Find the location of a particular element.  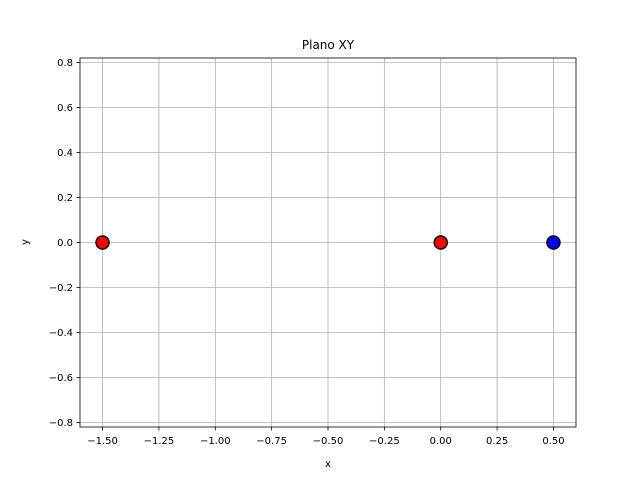

y-tick-label: −0.6 is located at coordinates (61, 378).